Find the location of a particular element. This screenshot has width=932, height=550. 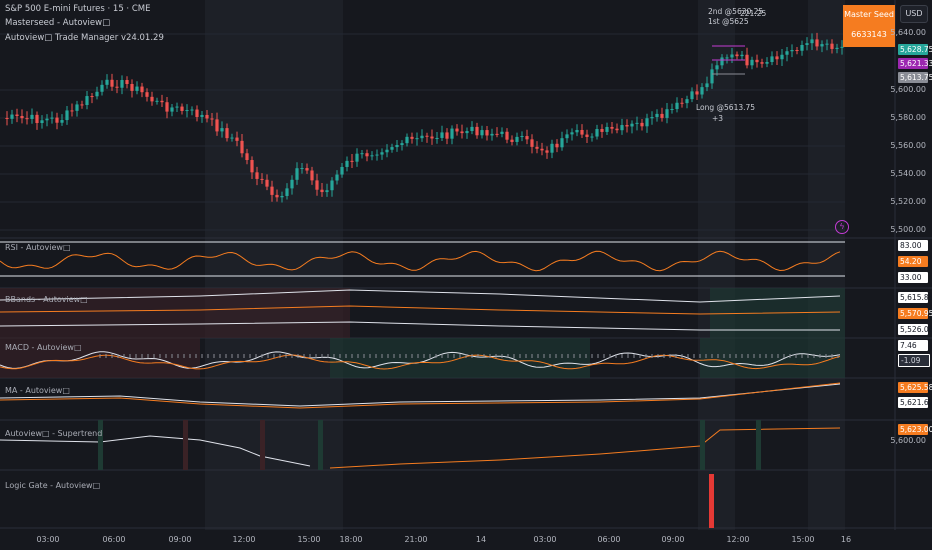

pane-label-macd: MACD - Autoview□ is located at coordinates (43, 347).